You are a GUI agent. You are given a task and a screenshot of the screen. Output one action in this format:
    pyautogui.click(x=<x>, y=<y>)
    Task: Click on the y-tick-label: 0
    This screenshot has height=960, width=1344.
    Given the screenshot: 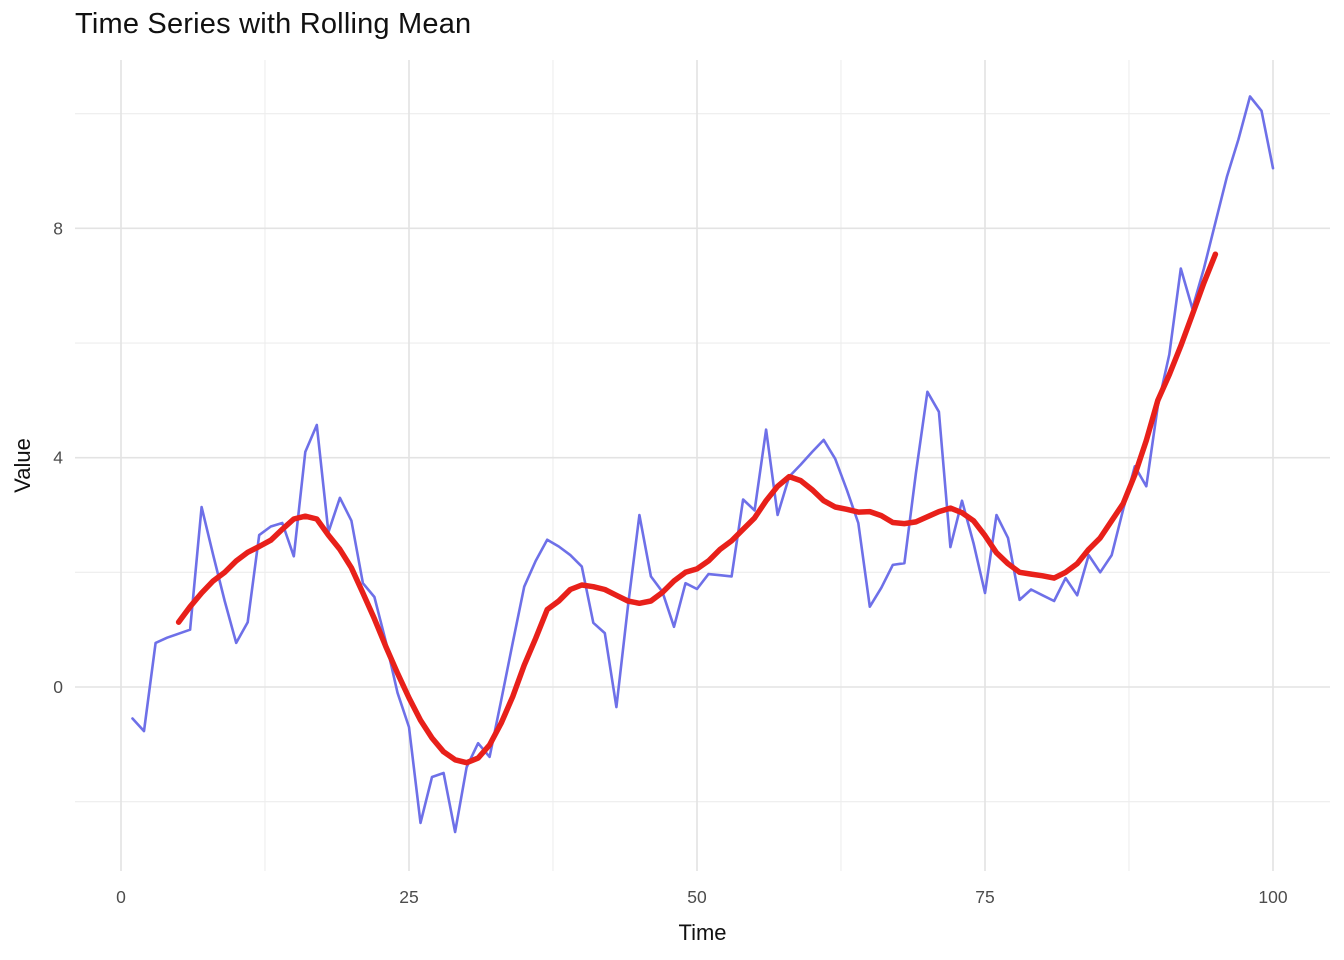 What is the action you would take?
    pyautogui.click(x=58, y=687)
    